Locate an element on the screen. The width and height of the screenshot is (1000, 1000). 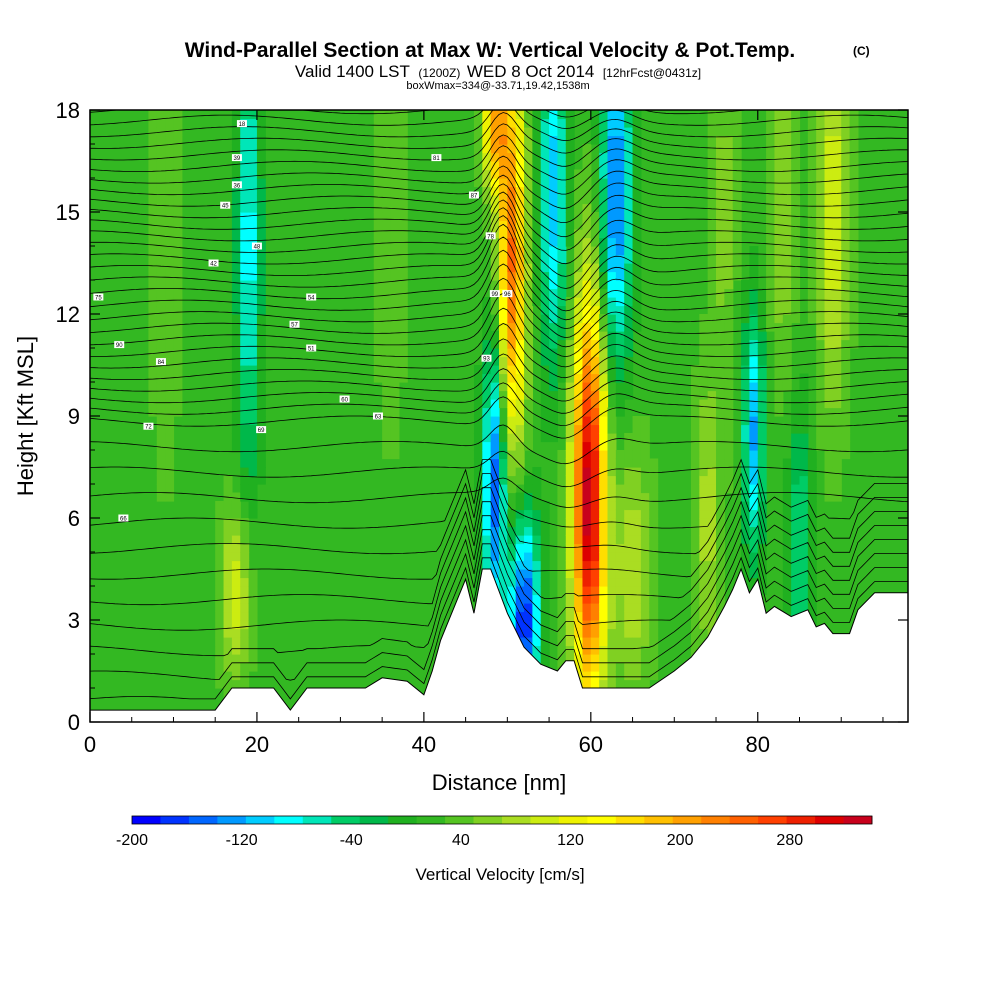
isentrope-line is located at coordinates (499, 228).